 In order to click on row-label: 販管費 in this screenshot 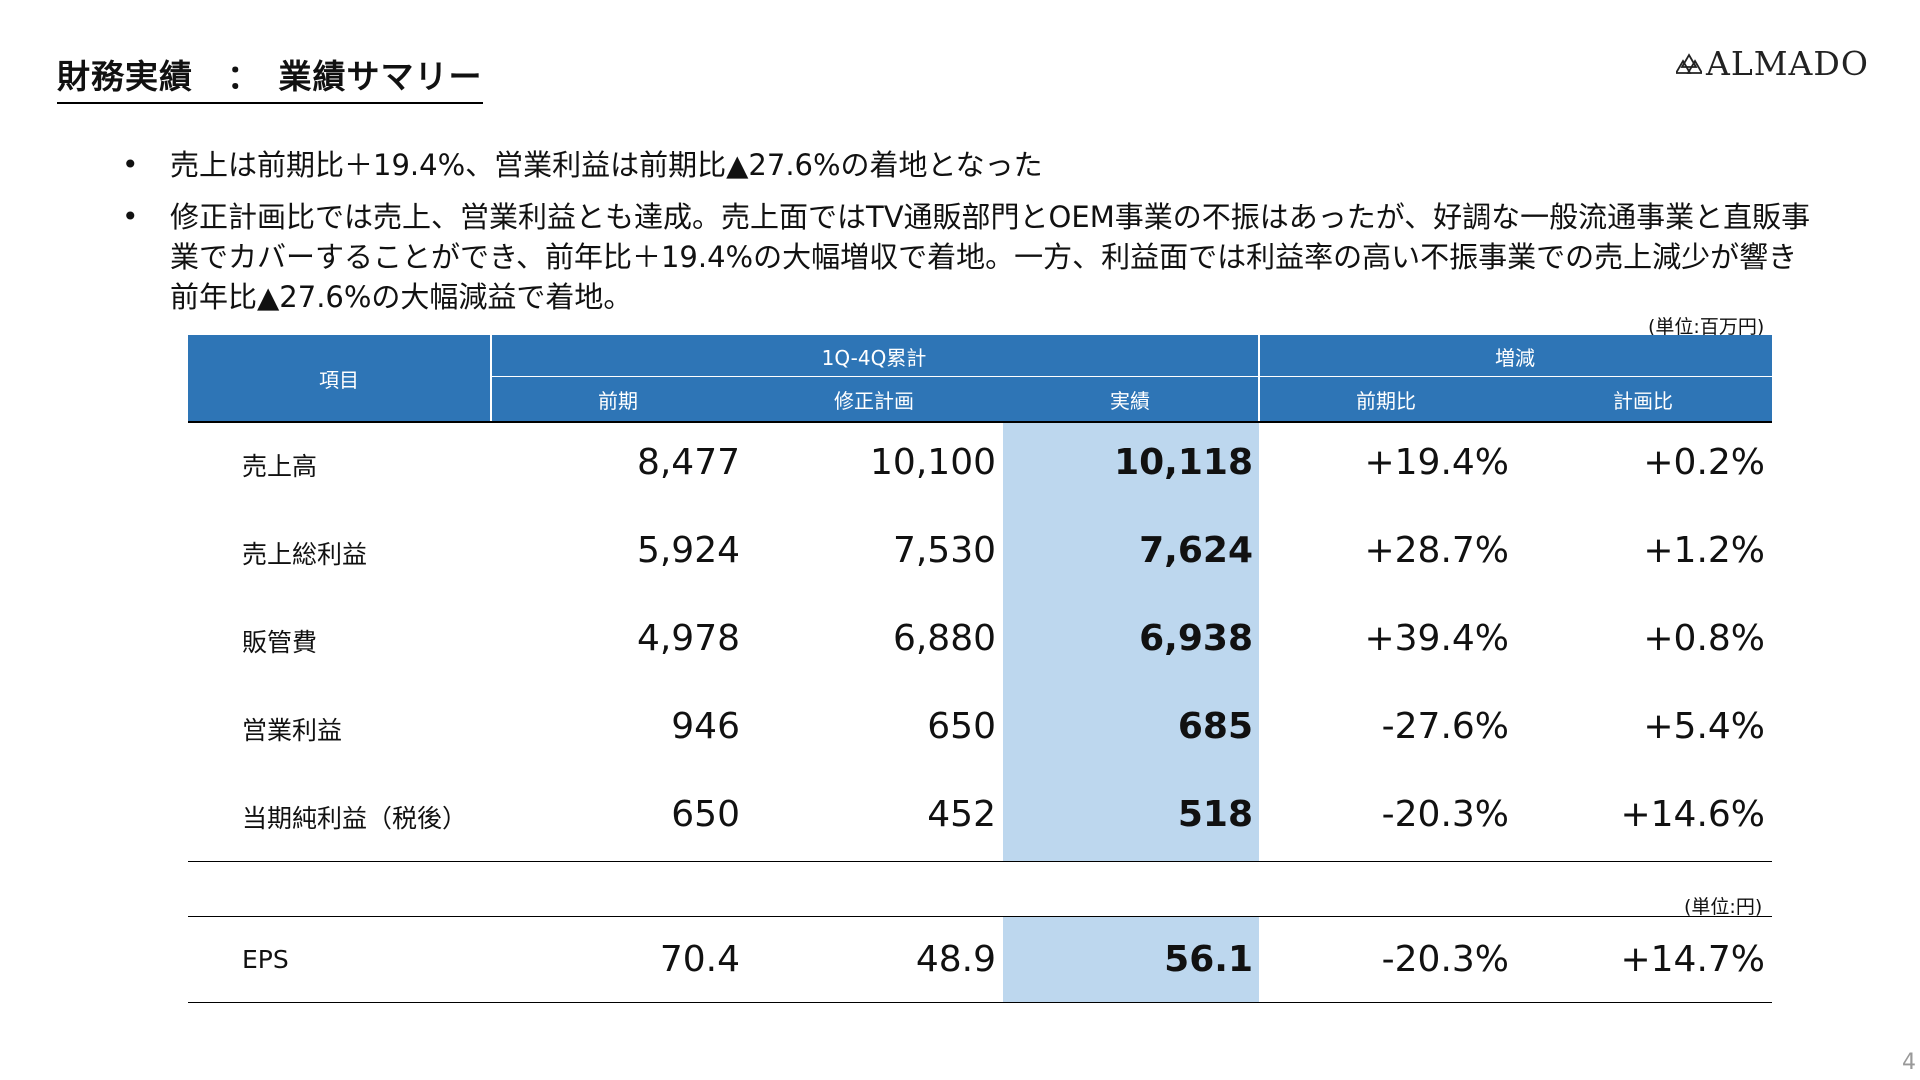, I will do `click(280, 642)`.